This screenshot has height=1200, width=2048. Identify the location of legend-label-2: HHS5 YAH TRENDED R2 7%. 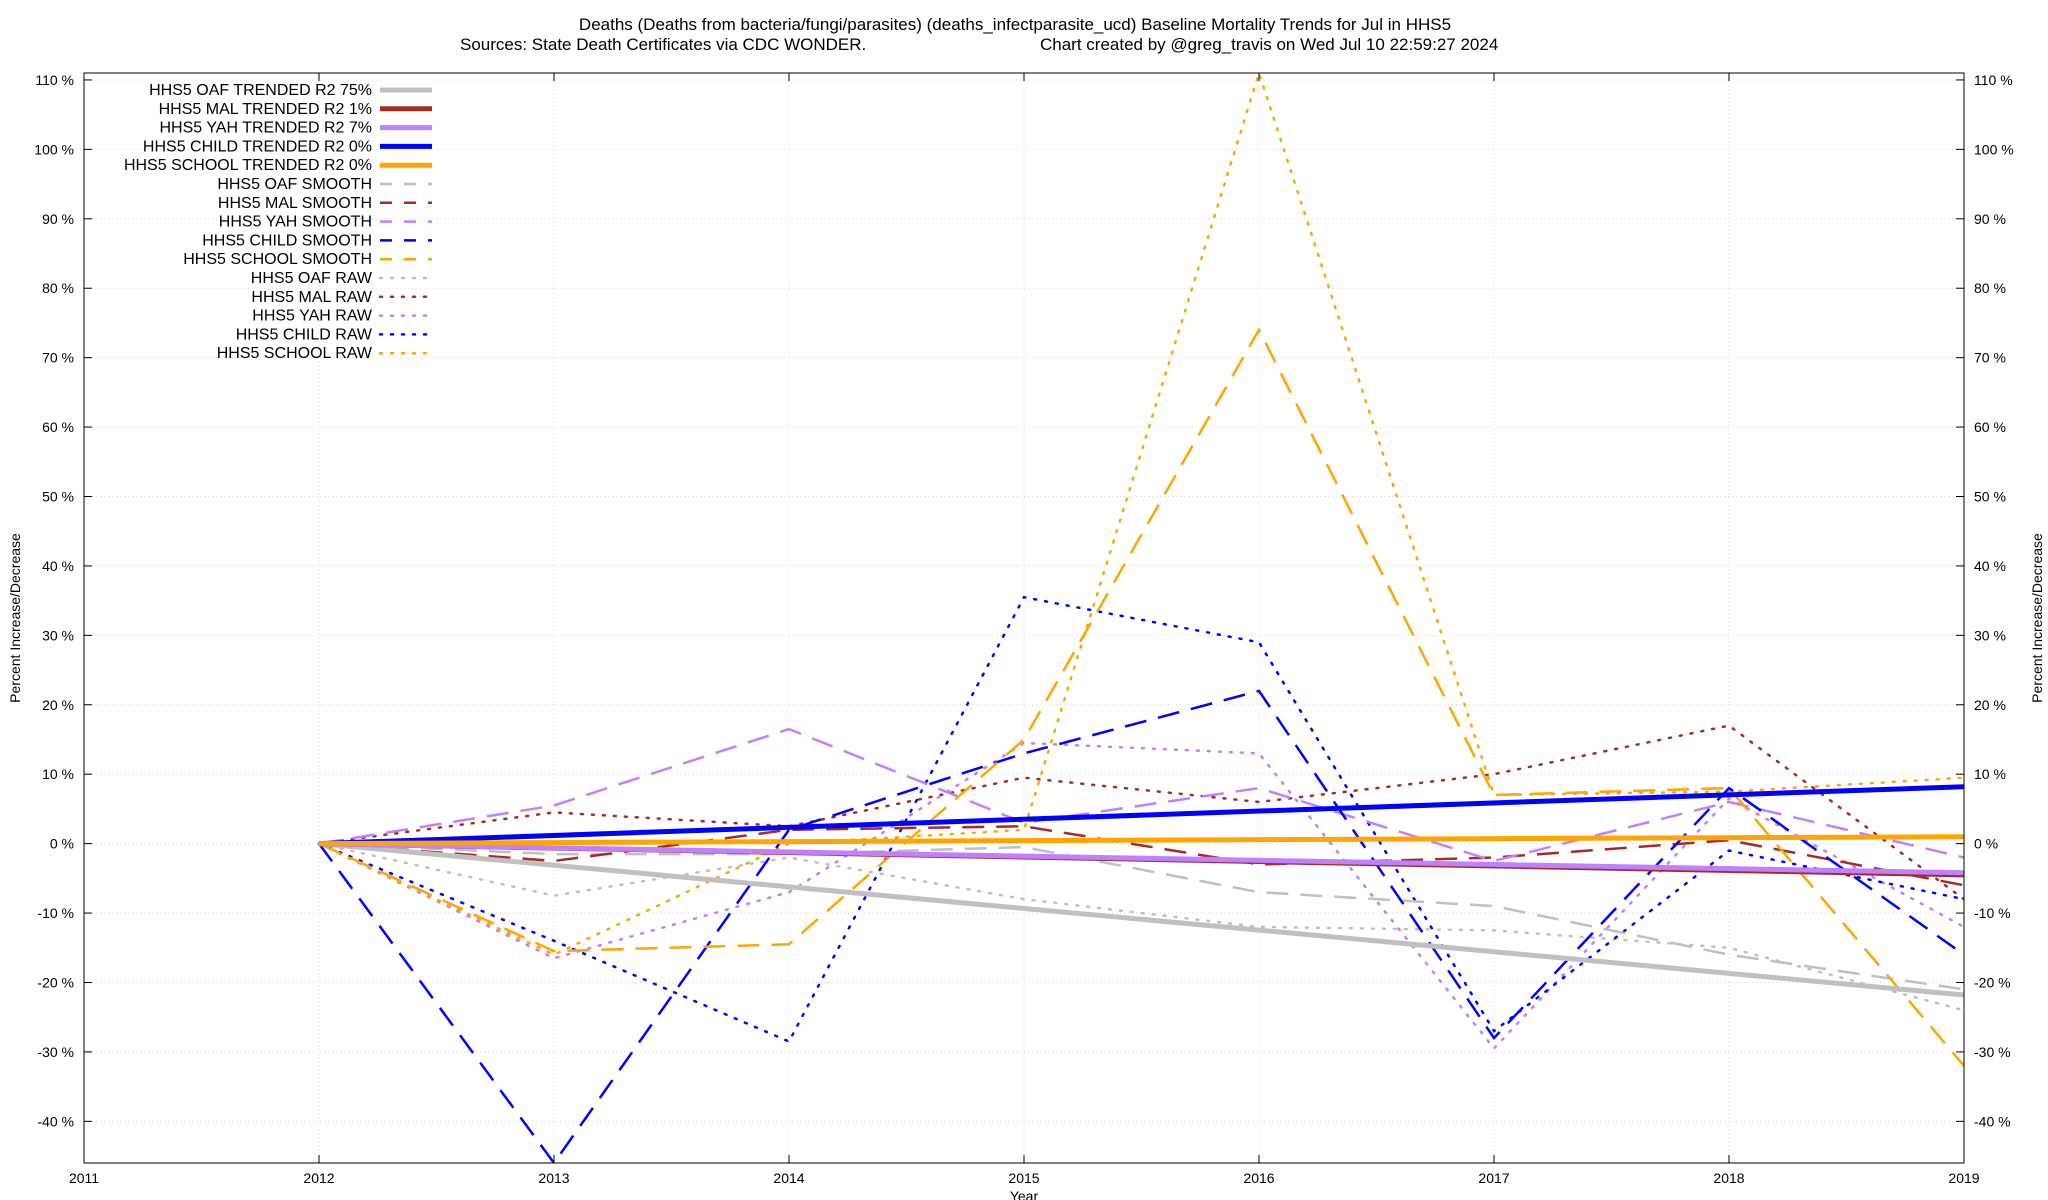
(265, 128).